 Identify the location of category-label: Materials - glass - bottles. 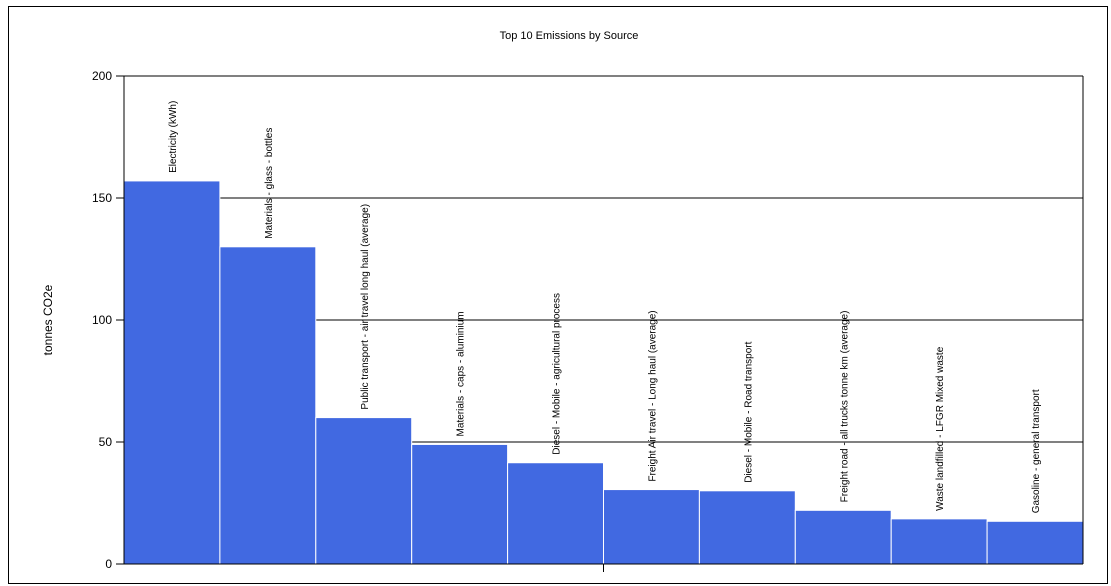
(269, 183).